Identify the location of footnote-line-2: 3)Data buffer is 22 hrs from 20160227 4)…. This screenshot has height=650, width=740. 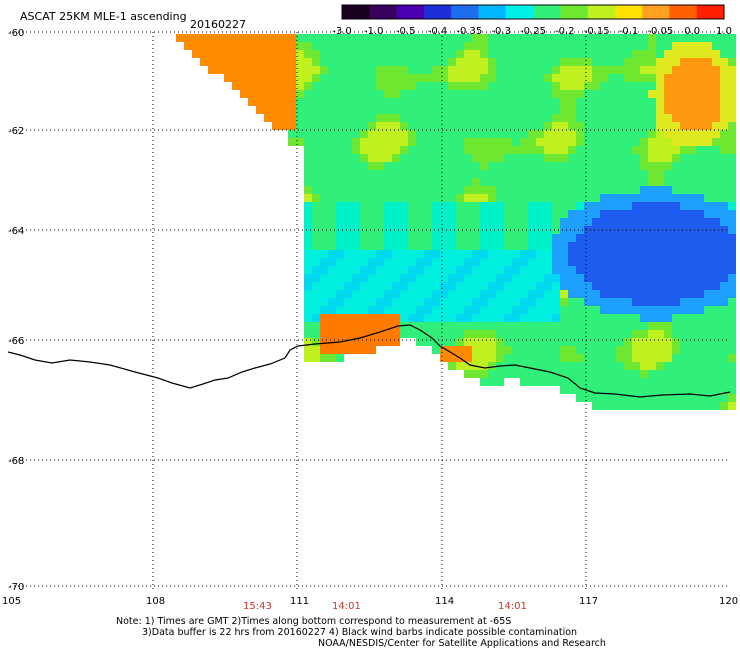
(360, 632).